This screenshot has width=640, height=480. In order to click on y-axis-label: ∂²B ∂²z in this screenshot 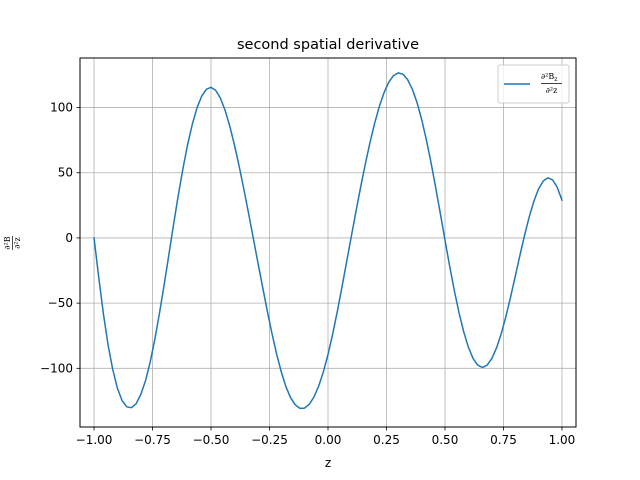, I will do `click(12, 243)`.